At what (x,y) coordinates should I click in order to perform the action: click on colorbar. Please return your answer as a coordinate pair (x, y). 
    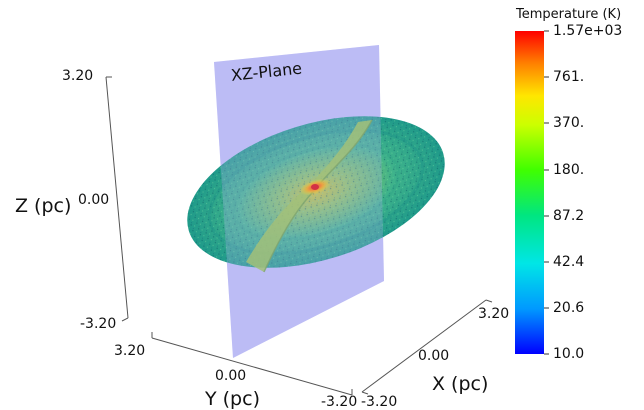
    Looking at the image, I should click on (529, 192).